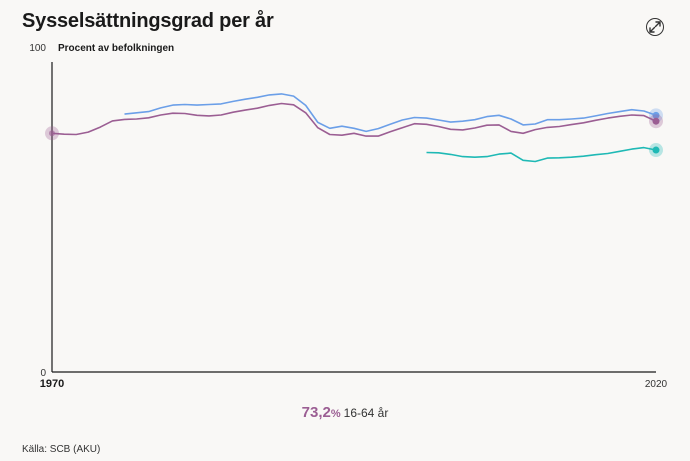 Image resolution: width=690 pixels, height=461 pixels. Describe the element at coordinates (656, 384) in the screenshot. I see `x-tick-label-end: 2020` at that location.